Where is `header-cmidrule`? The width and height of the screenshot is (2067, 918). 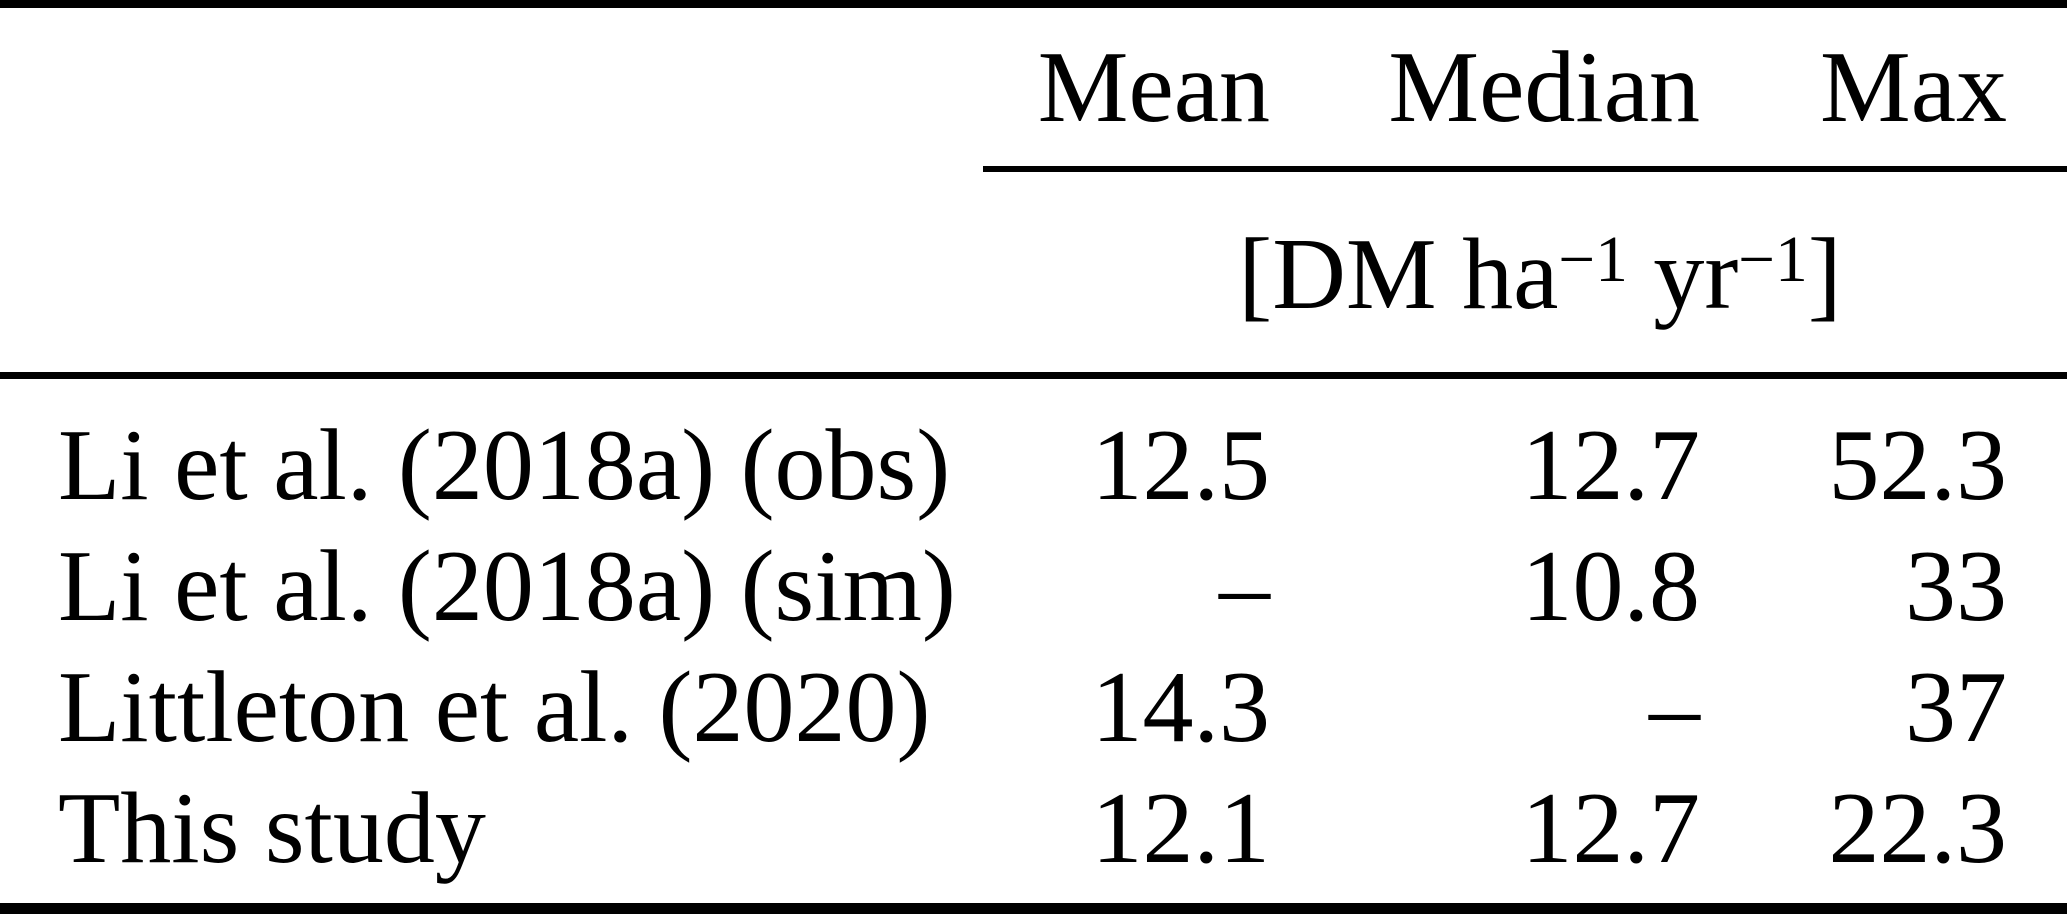 header-cmidrule is located at coordinates (1525, 169).